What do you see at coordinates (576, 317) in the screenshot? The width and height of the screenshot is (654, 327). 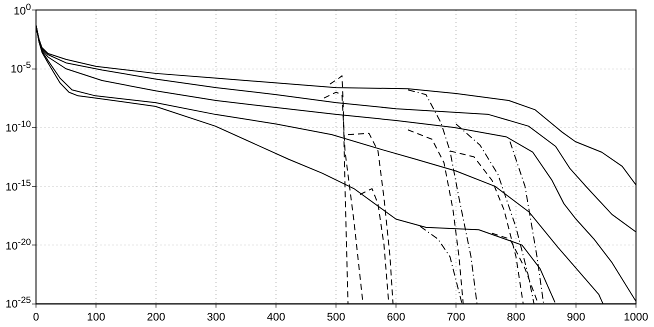 I see `x-tick-label: 900` at bounding box center [576, 317].